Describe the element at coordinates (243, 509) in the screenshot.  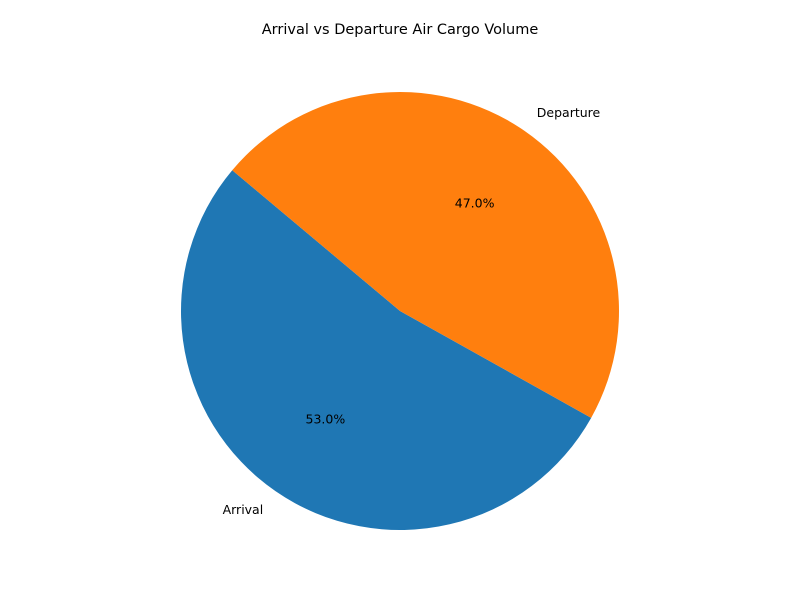
I see `slice-label-arrival: Arrival` at that location.